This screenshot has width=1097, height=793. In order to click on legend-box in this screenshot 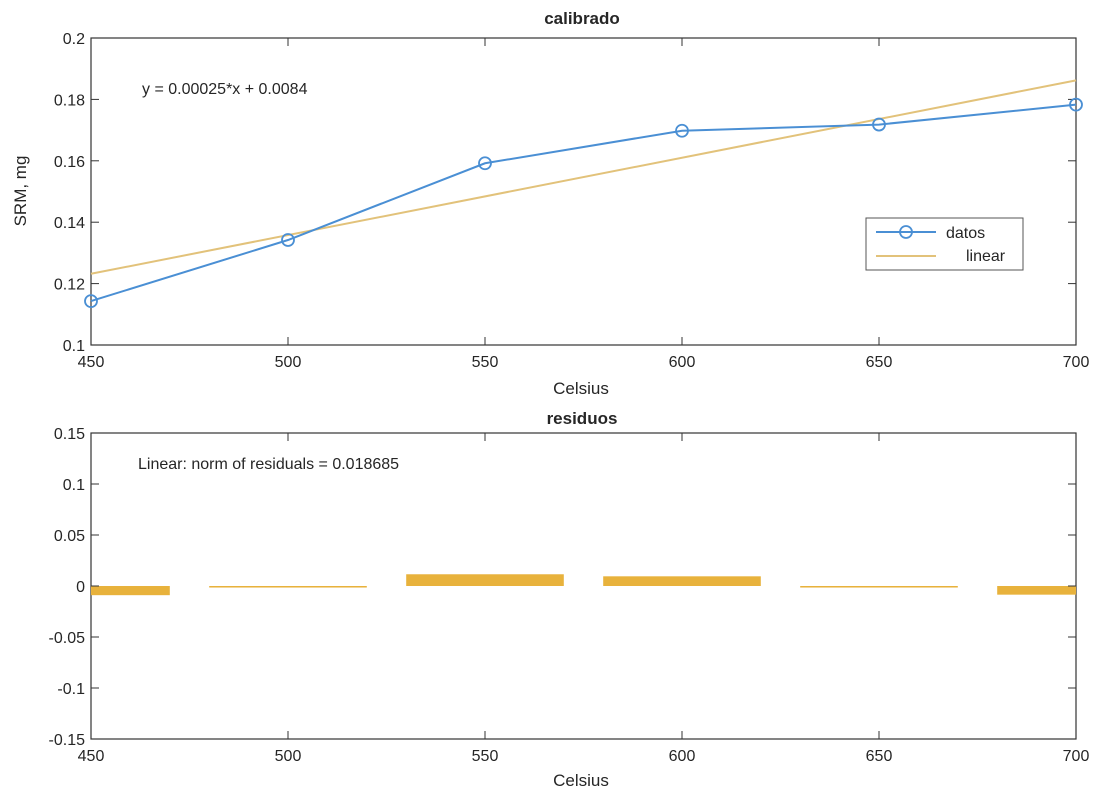, I will do `click(944, 244)`.